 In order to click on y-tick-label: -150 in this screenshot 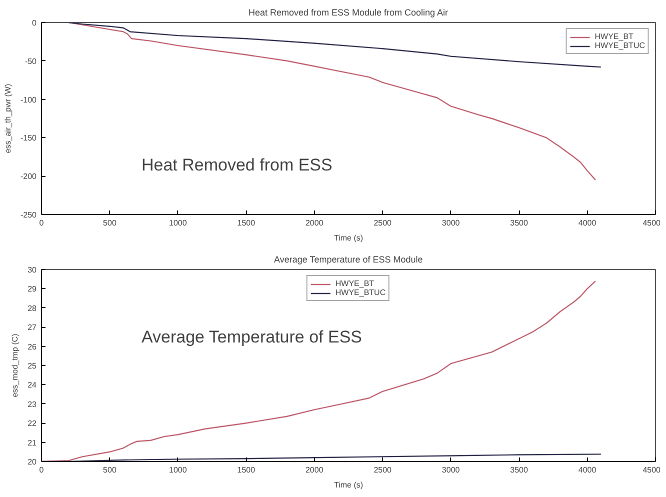, I will do `click(29, 138)`.